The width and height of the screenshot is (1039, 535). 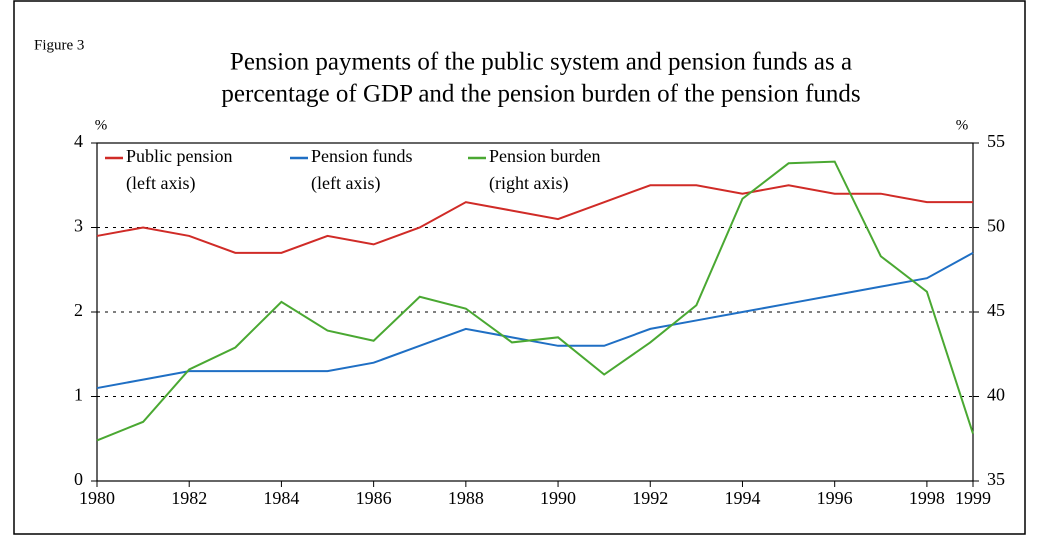 What do you see at coordinates (558, 498) in the screenshot?
I see `x-tick-label: 1990` at bounding box center [558, 498].